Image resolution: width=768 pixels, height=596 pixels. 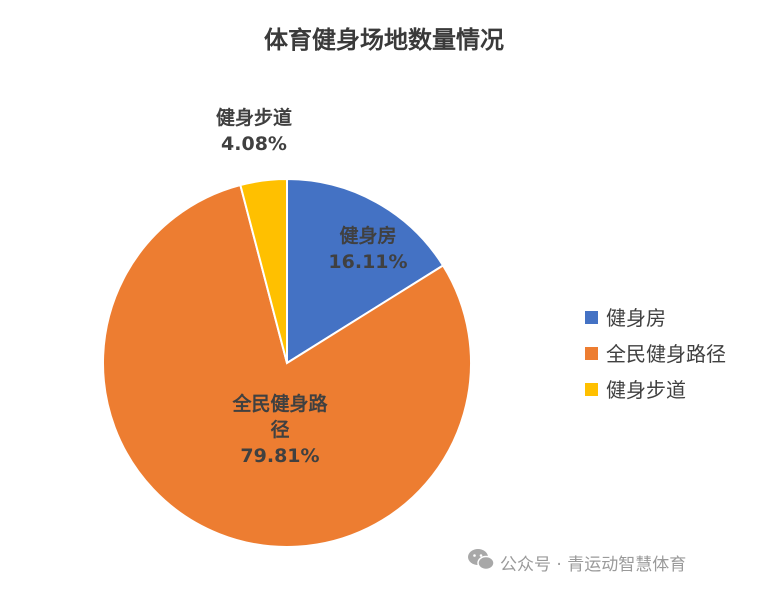 What do you see at coordinates (593, 565) in the screenshot?
I see `watermark-text: 公众号 · 青运动智慧体育` at bounding box center [593, 565].